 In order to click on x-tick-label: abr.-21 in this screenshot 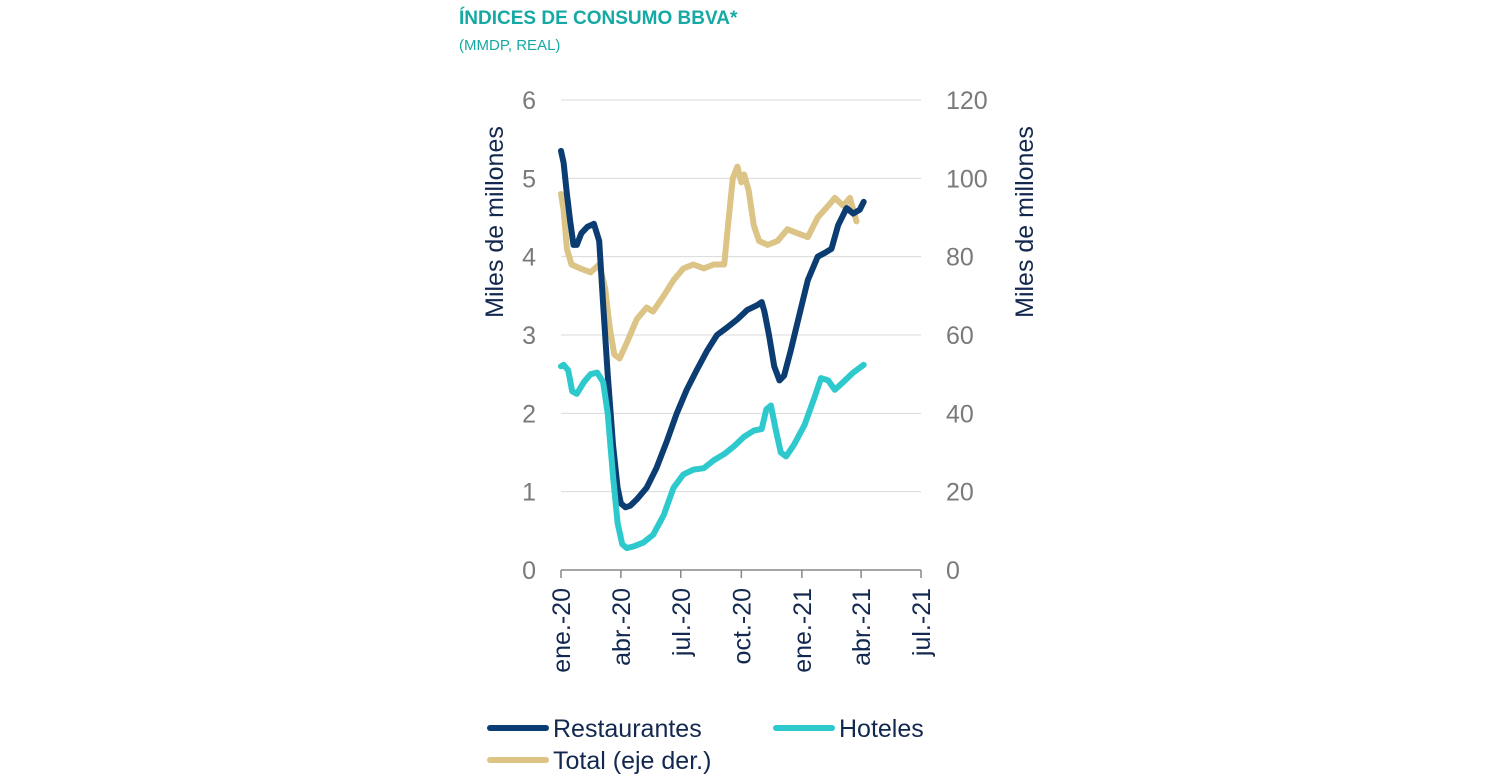, I will do `click(862, 627)`.